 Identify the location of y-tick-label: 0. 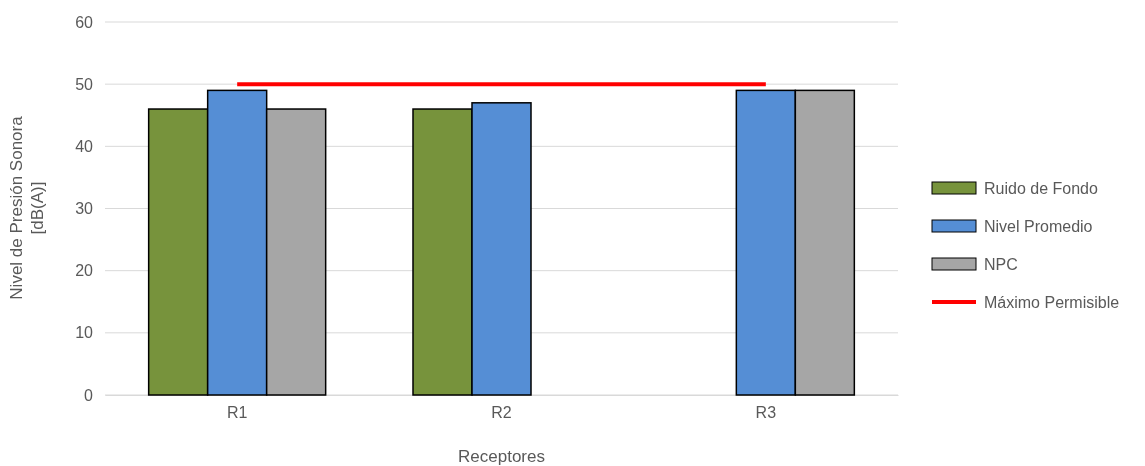
(89, 395).